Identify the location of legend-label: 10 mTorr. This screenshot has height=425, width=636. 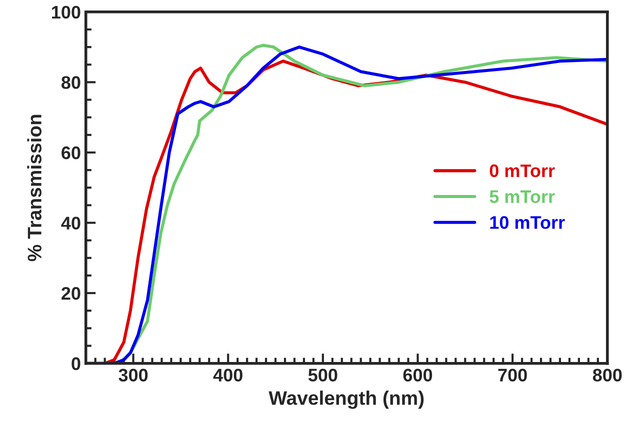
(527, 222).